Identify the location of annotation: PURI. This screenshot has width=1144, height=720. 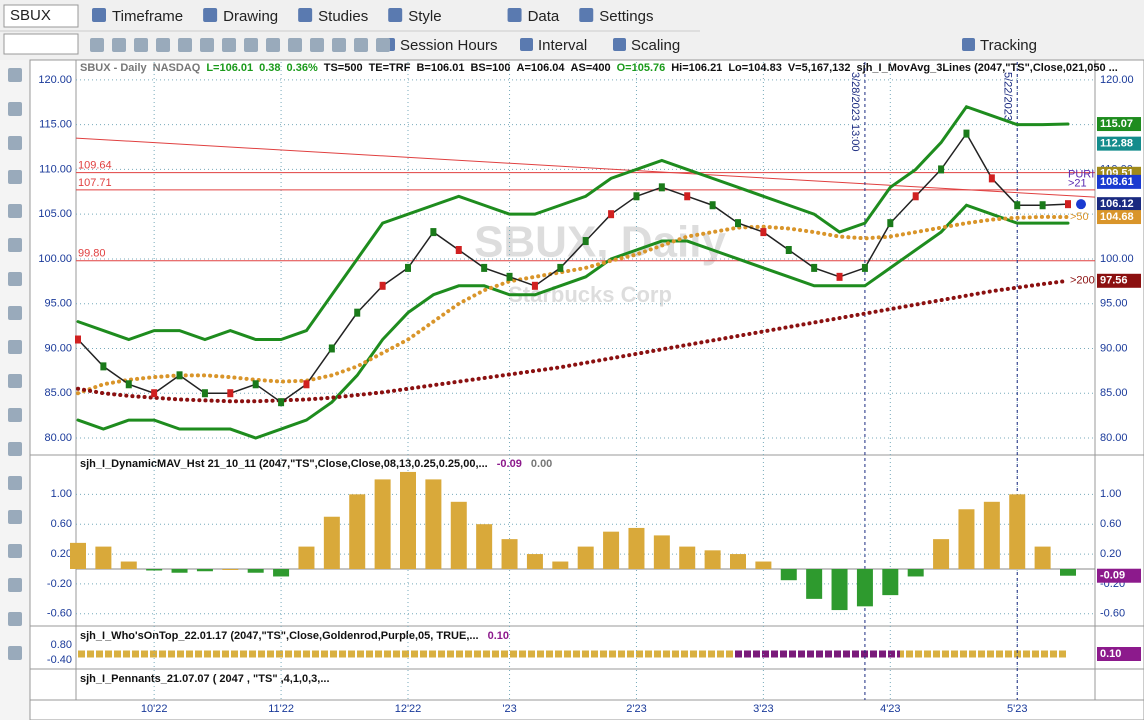
(1081, 175).